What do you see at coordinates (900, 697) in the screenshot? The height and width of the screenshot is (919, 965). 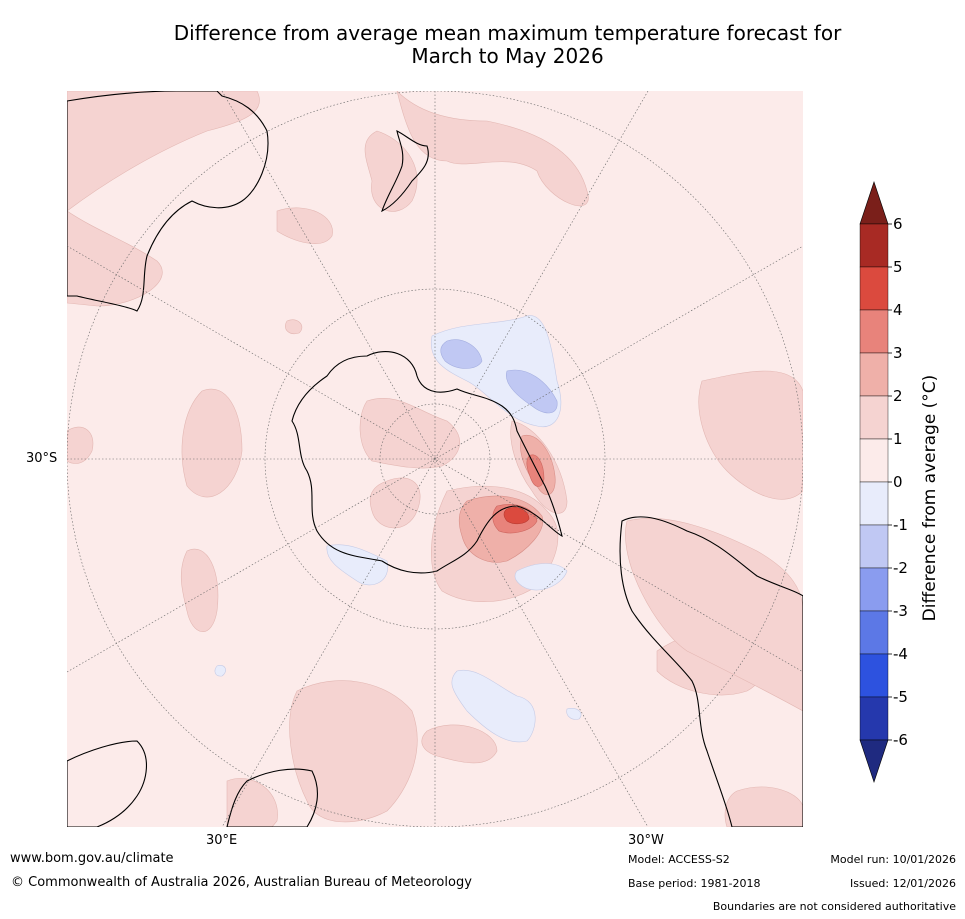 I see `colorbar-tick-label: -5` at bounding box center [900, 697].